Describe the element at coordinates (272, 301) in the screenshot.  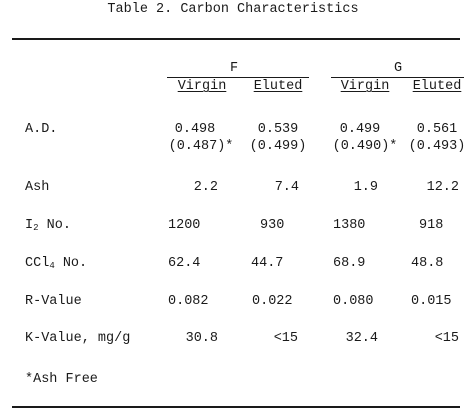
I see `table-cell: 0.022` at that location.